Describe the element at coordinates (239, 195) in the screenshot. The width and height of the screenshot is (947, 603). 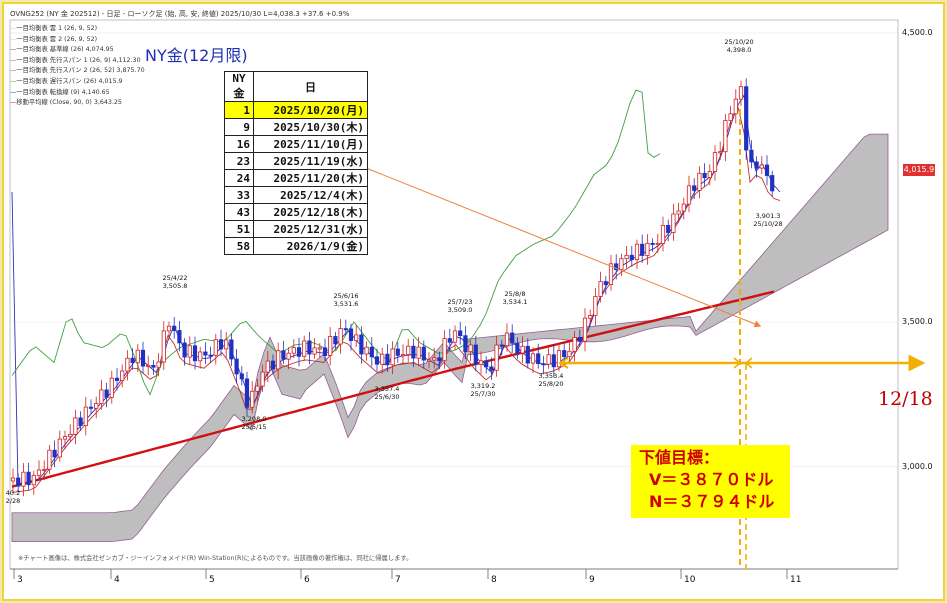
I see `table-cell-count: 33` at that location.